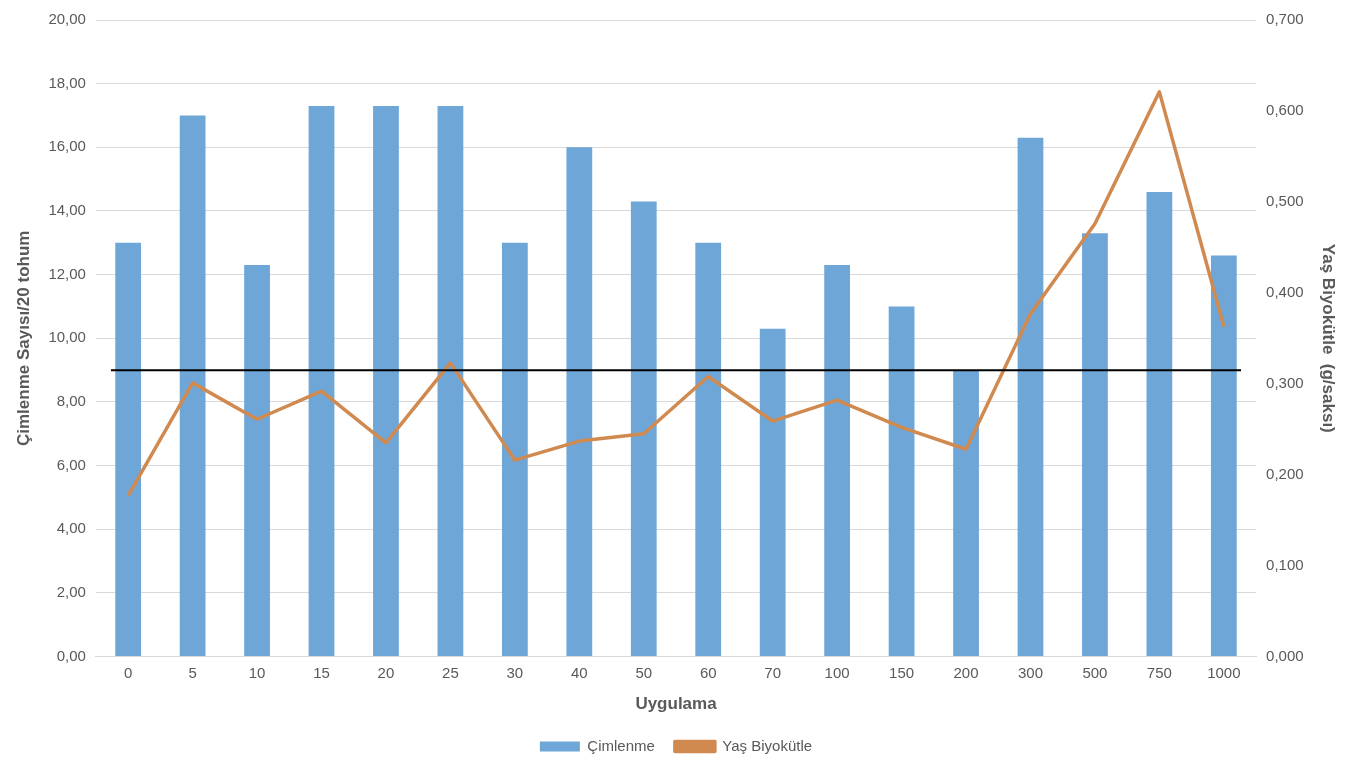  What do you see at coordinates (1285, 19) in the screenshot?
I see `y2-tick-label: 0,700` at bounding box center [1285, 19].